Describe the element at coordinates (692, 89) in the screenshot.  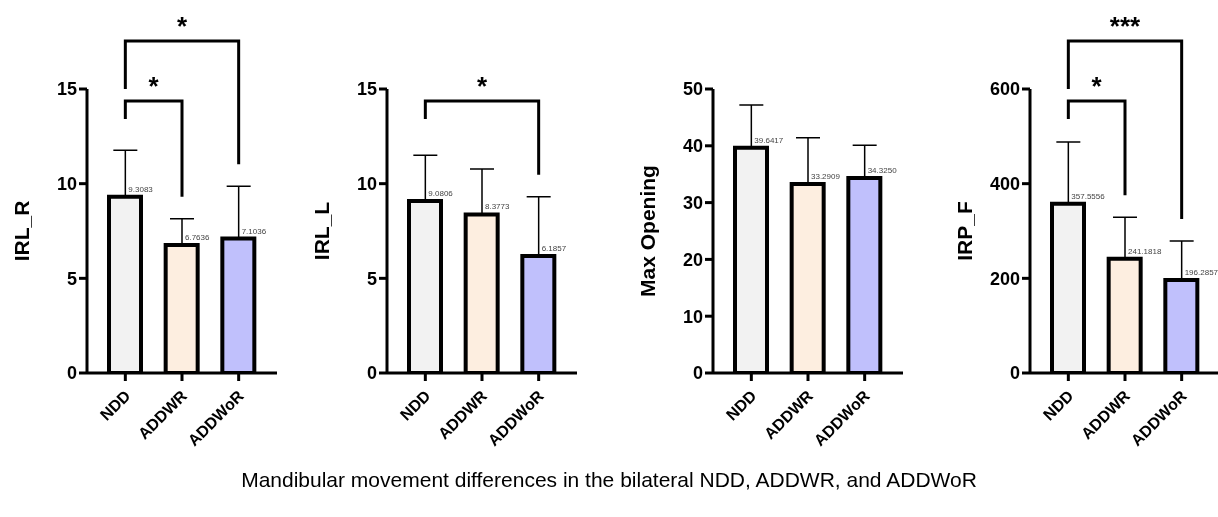
I see `y-tick-label: 50` at that location.